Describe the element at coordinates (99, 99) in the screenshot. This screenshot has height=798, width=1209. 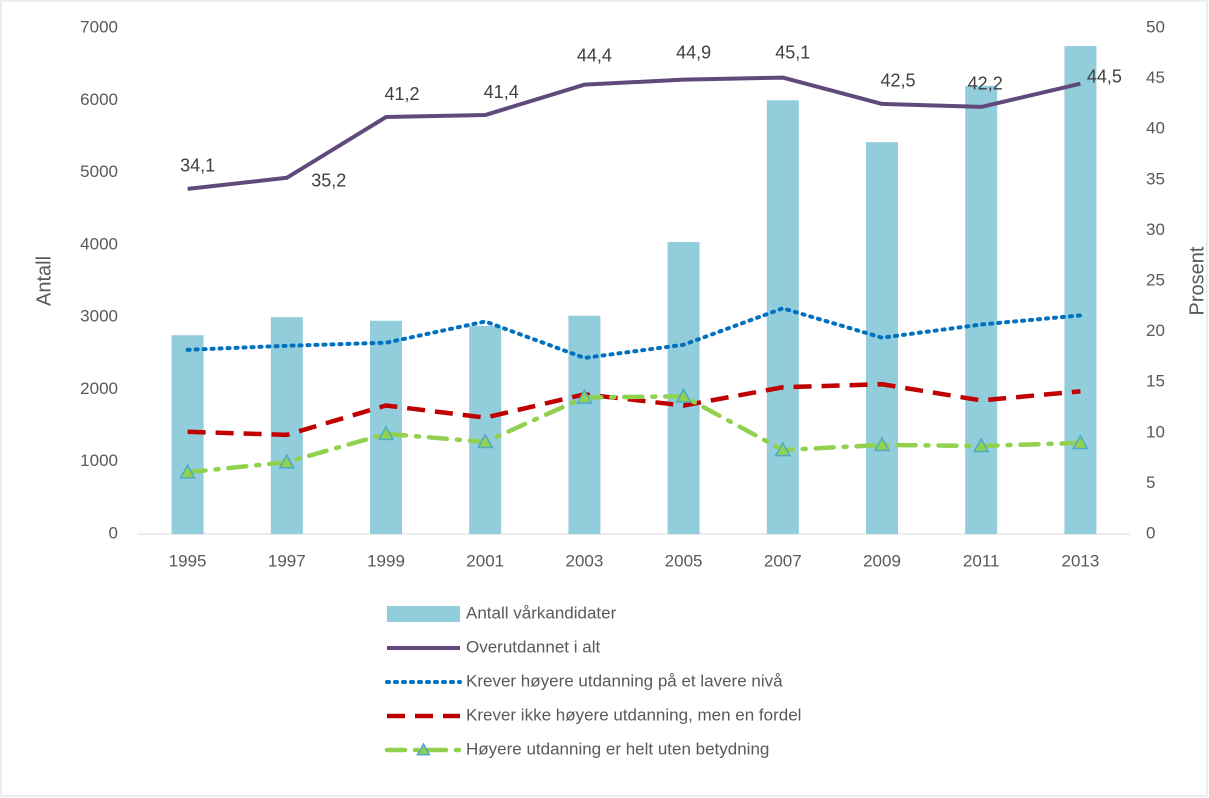
I see `y-tick-label: 6000` at that location.